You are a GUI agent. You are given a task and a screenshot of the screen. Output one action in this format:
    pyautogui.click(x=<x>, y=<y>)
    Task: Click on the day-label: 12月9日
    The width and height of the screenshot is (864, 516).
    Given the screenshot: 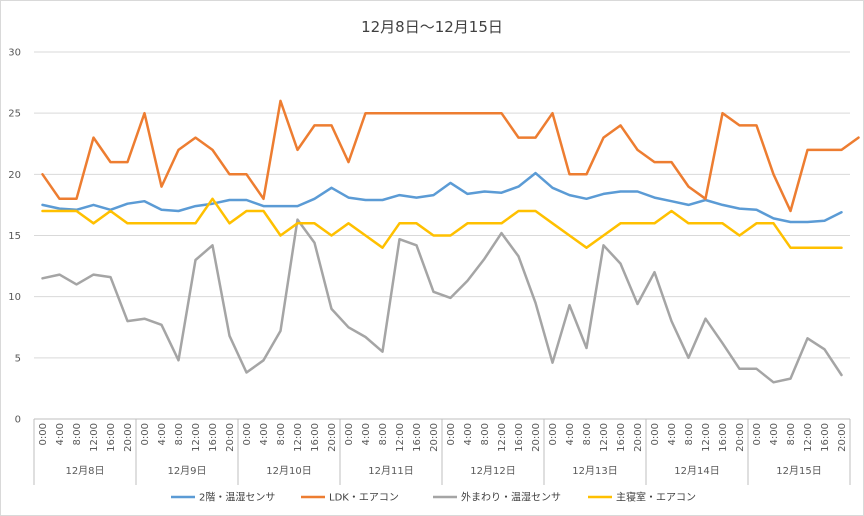 What is the action you would take?
    pyautogui.click(x=186, y=471)
    